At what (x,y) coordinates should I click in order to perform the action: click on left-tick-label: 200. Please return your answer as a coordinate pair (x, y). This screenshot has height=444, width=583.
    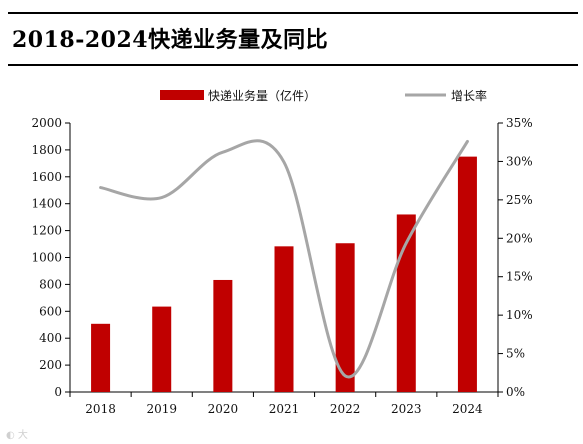
    Looking at the image, I should click on (50, 365).